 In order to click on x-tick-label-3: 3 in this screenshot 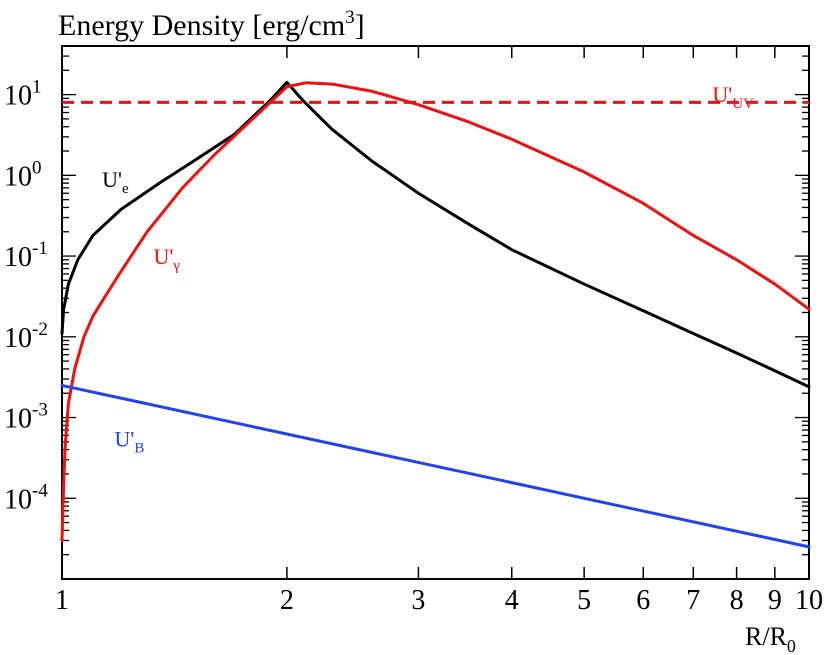, I will do `click(418, 600)`.